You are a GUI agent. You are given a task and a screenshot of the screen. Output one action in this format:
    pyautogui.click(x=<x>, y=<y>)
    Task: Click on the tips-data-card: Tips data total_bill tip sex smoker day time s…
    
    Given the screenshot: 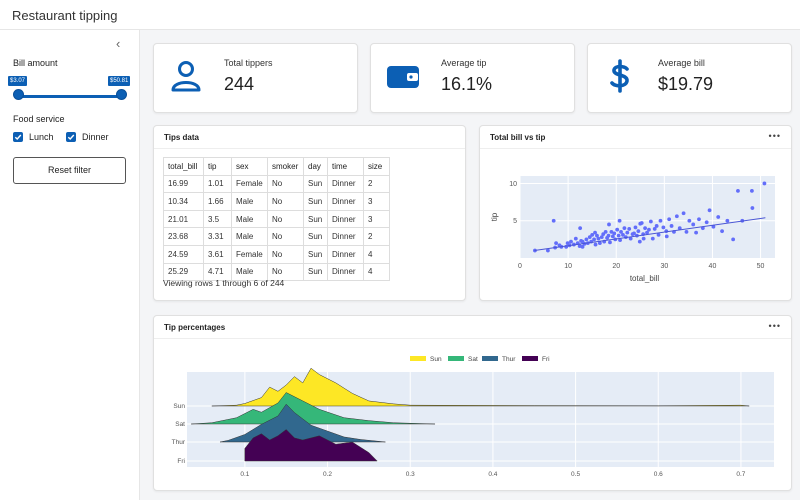 What is the action you would take?
    pyautogui.click(x=309, y=213)
    